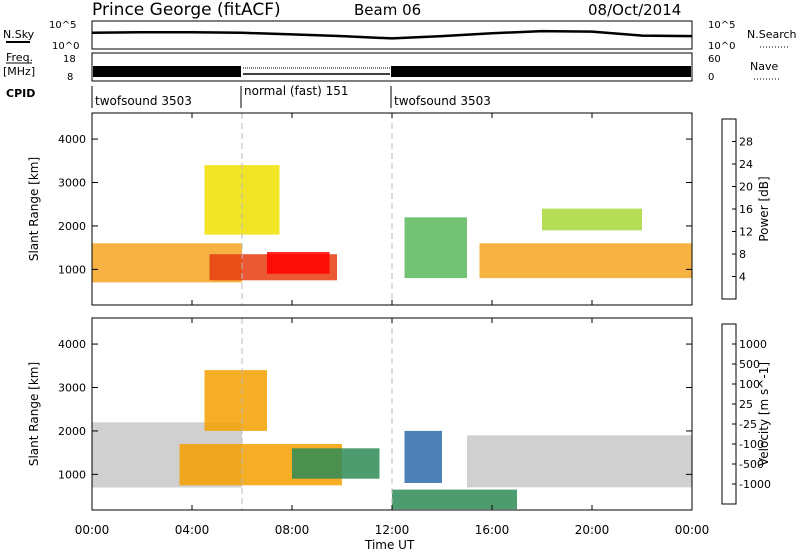  I want to click on nsky-tick-top: 10^5, so click(62, 25).